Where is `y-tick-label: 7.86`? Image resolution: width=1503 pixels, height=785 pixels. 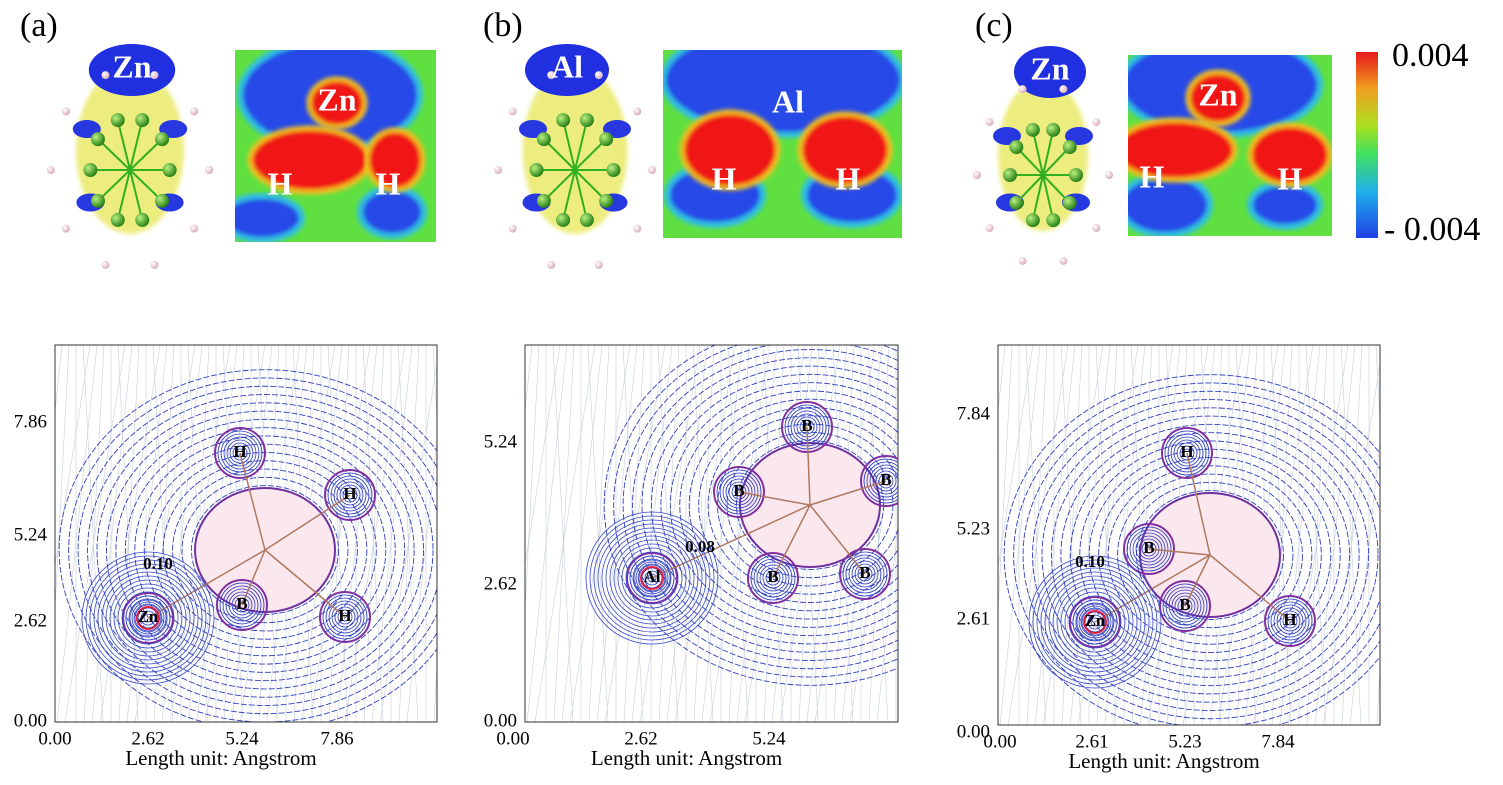
y-tick-label: 7.86 is located at coordinates (30, 421).